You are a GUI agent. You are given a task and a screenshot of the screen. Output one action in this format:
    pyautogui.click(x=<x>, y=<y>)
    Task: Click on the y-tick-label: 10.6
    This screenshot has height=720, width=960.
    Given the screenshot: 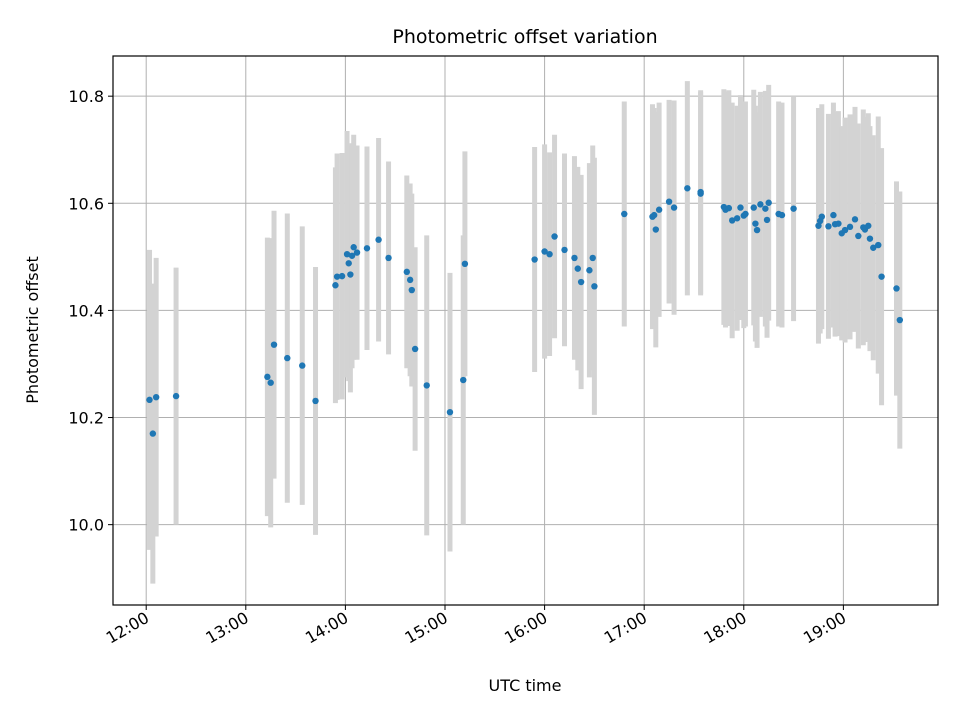 What is the action you would take?
    pyautogui.click(x=86, y=203)
    